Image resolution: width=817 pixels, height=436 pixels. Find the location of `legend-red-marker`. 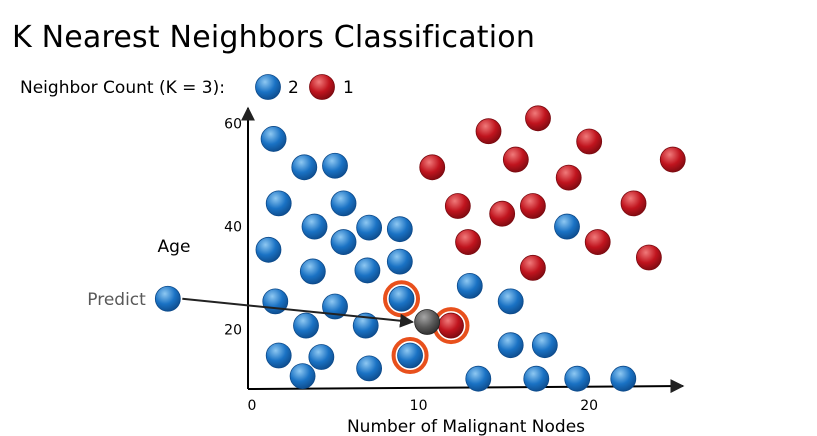

legend-red-marker is located at coordinates (322, 87).